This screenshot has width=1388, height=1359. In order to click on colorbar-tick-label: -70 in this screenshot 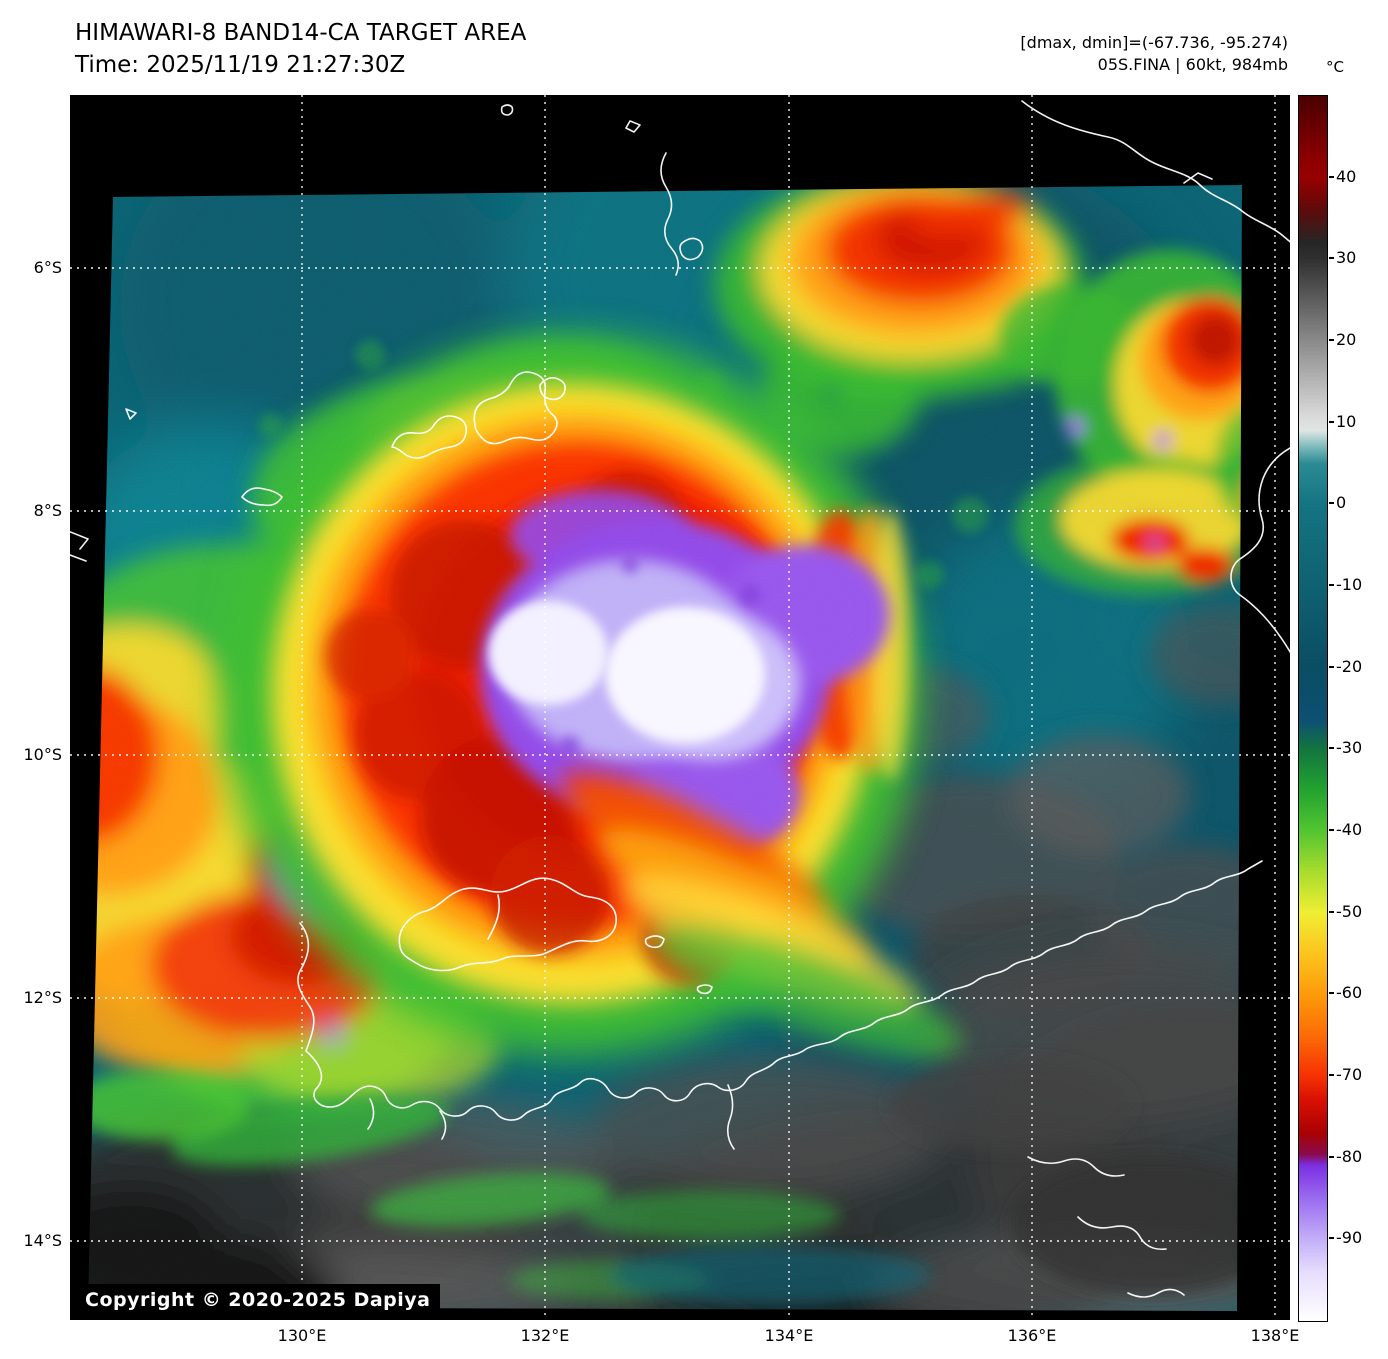, I will do `click(1345, 1074)`.